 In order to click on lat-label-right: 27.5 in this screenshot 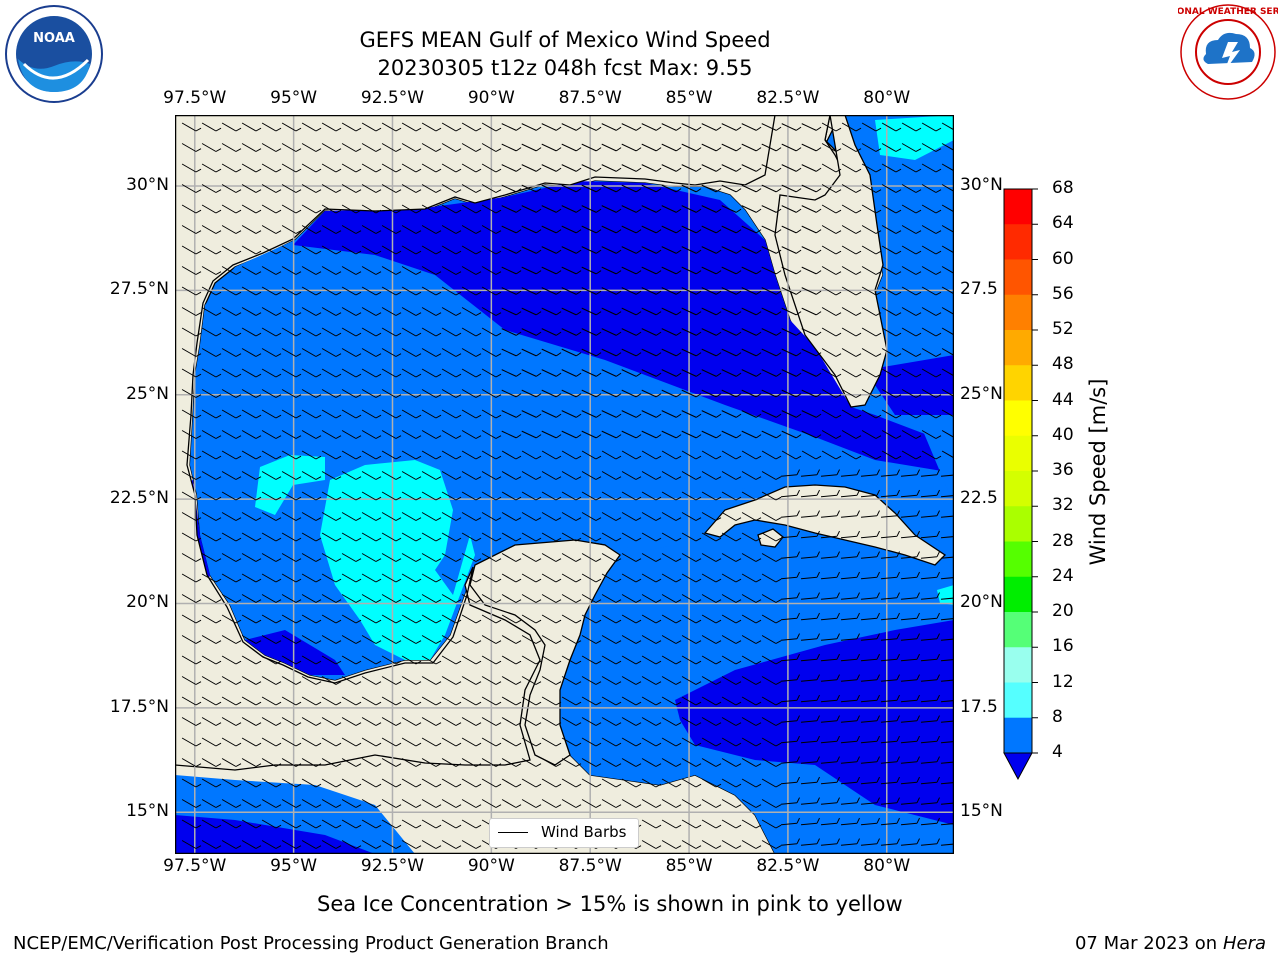, I will do `click(979, 289)`.